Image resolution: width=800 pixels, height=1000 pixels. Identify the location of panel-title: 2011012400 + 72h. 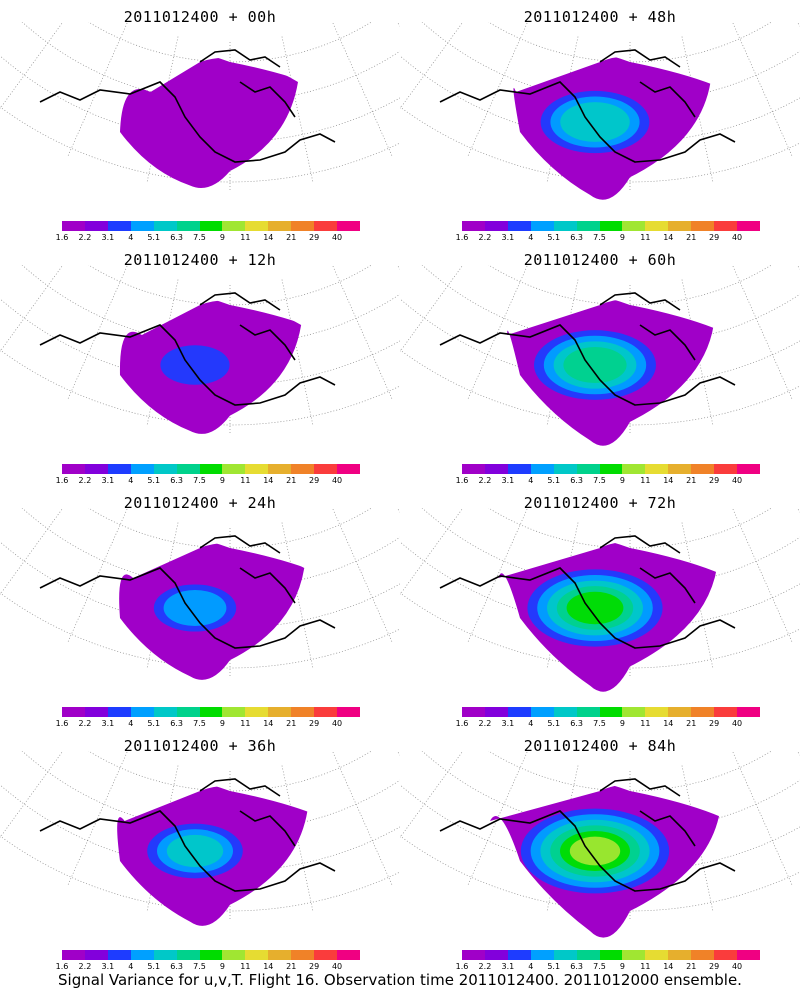
(600, 503).